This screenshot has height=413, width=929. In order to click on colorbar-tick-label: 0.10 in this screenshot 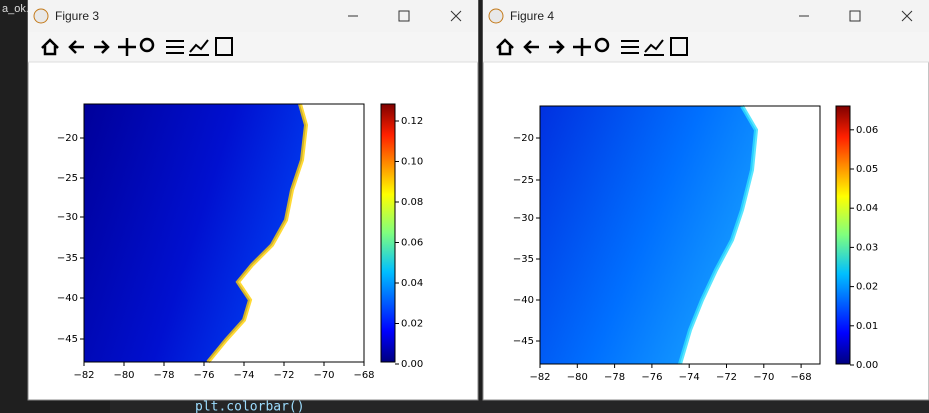, I will do `click(412, 162)`.